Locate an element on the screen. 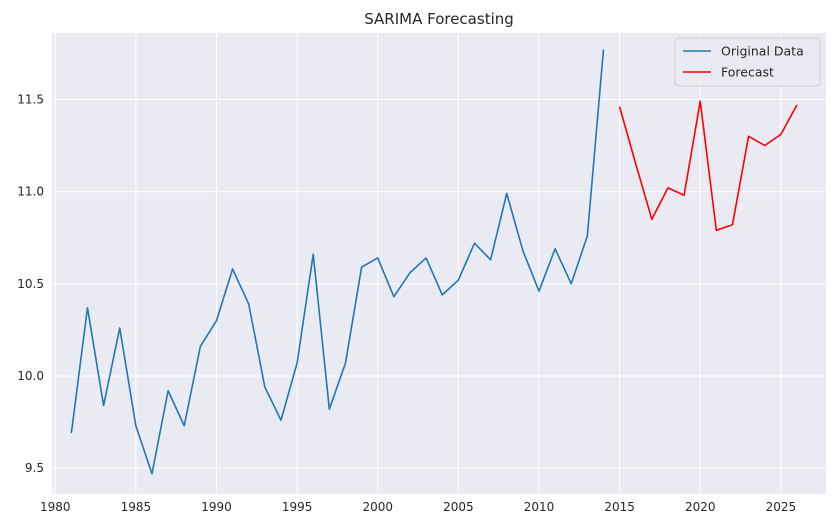 This screenshot has width=835, height=528. y-axis: 9.5 10.0 10.5 11.0 11.5 is located at coordinates (30, 283).